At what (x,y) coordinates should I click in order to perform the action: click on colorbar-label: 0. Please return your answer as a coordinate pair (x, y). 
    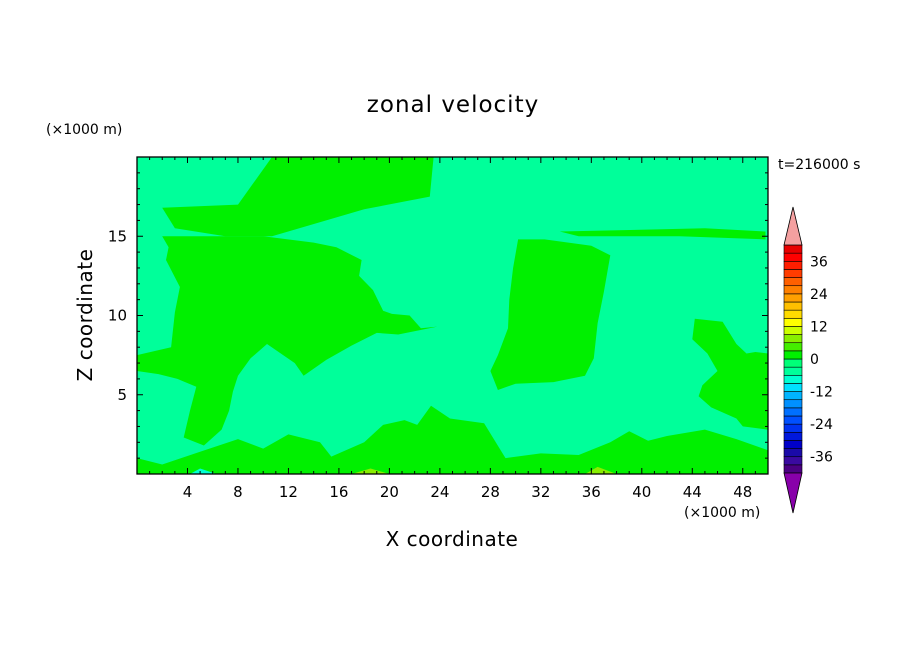
    Looking at the image, I should click on (814, 360).